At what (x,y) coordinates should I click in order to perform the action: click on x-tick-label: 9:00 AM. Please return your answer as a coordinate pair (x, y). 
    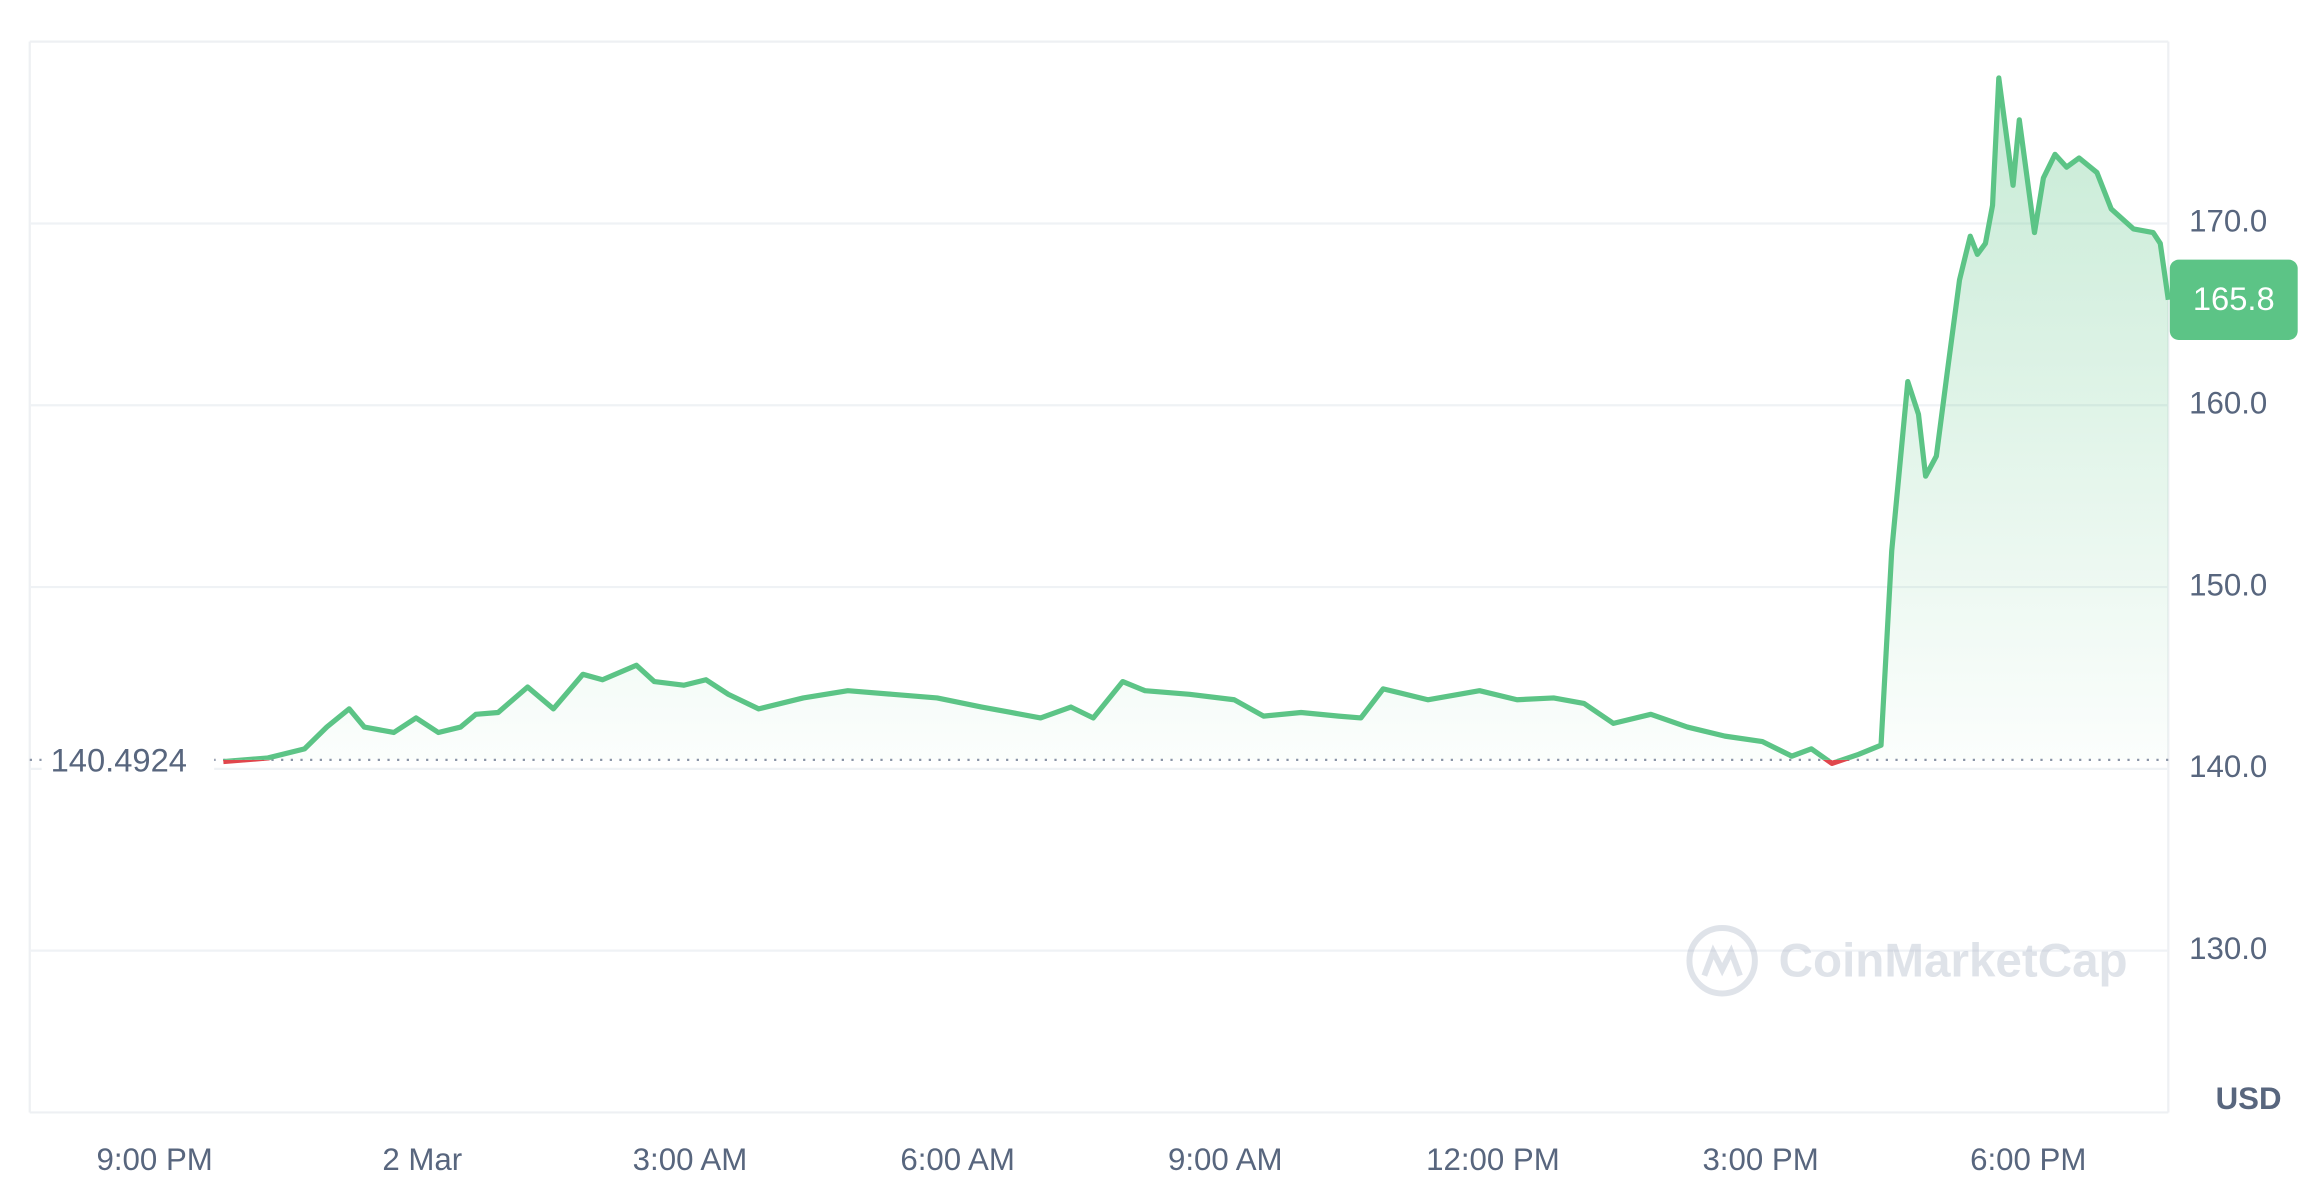
    Looking at the image, I should click on (1225, 1159).